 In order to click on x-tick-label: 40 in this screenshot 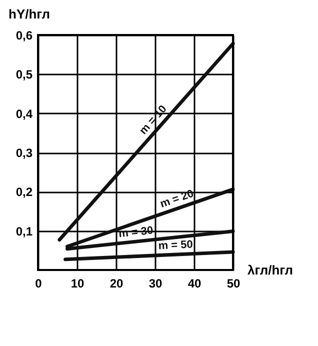, I will do `click(195, 283)`.